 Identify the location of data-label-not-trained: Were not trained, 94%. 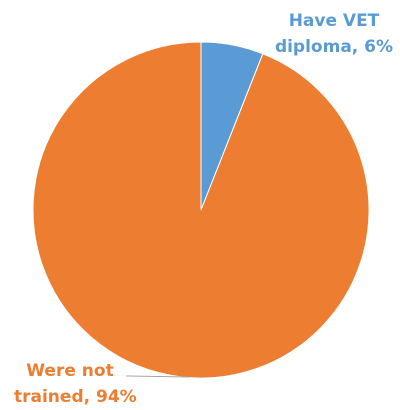
(75, 384).